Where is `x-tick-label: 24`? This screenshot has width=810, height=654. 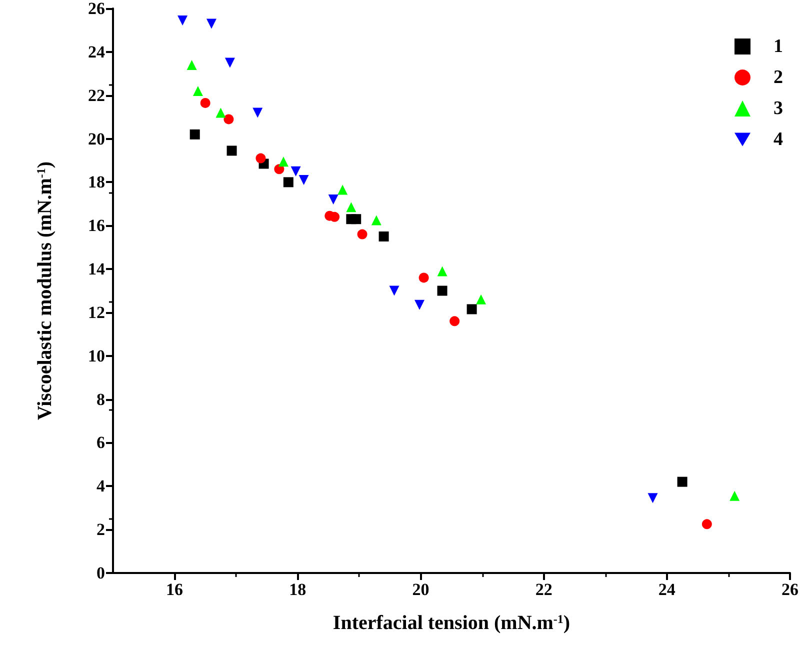 x-tick-label: 24 is located at coordinates (667, 589).